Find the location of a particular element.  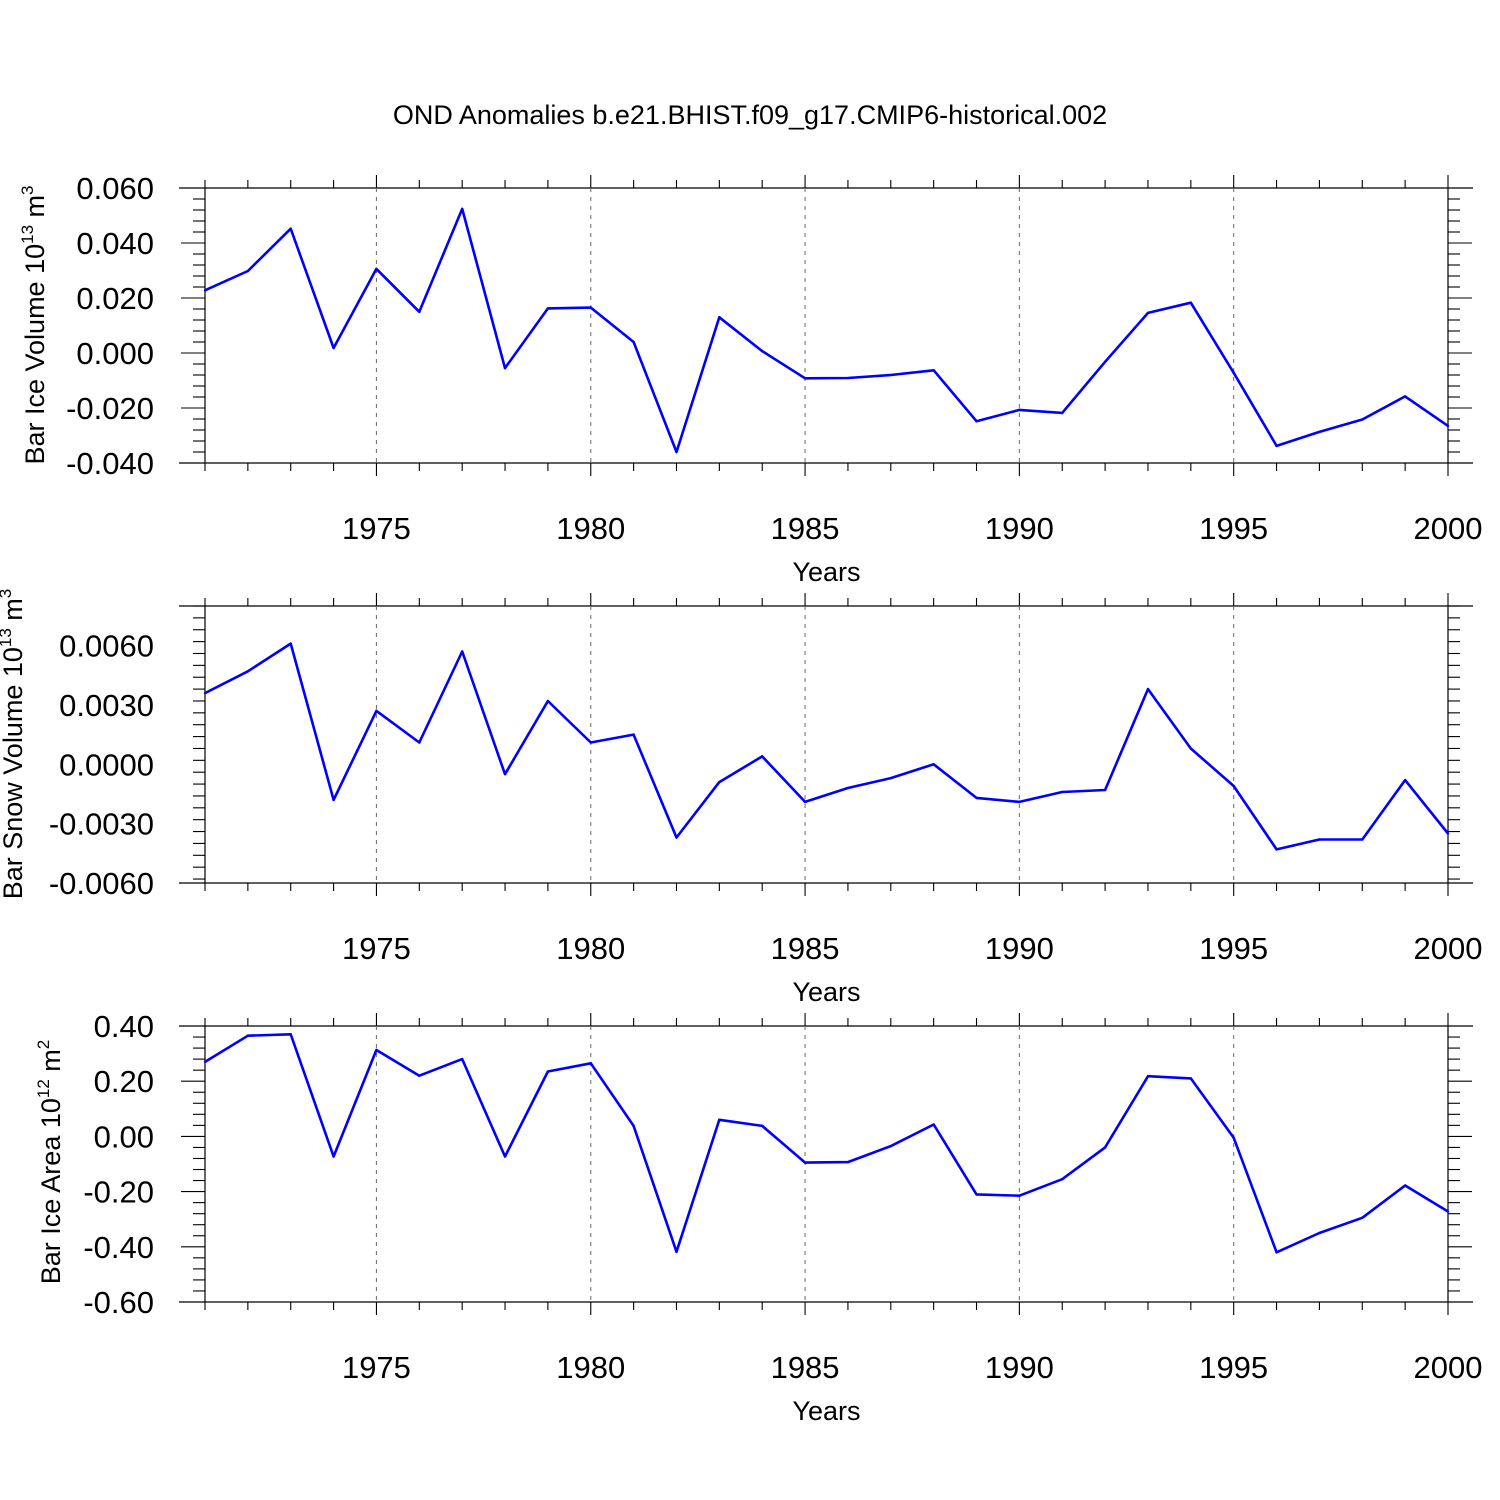

y-tick-label: 0.000 is located at coordinates (115, 353).